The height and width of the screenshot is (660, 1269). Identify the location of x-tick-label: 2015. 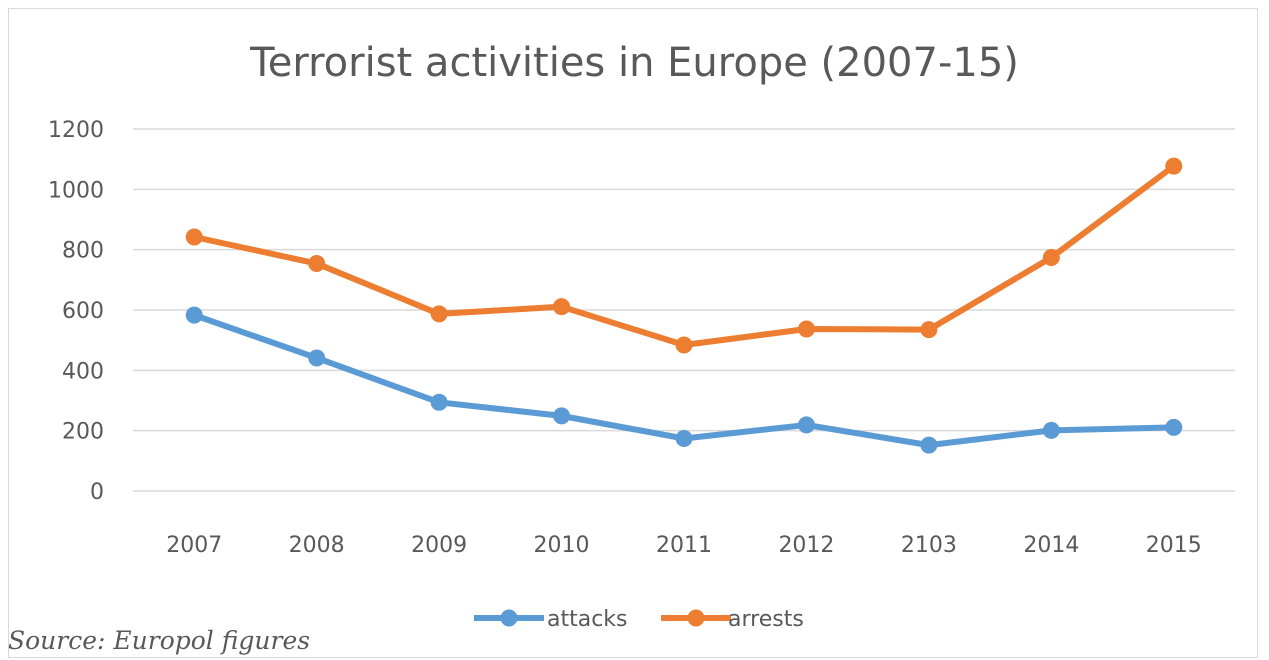
(1174, 545).